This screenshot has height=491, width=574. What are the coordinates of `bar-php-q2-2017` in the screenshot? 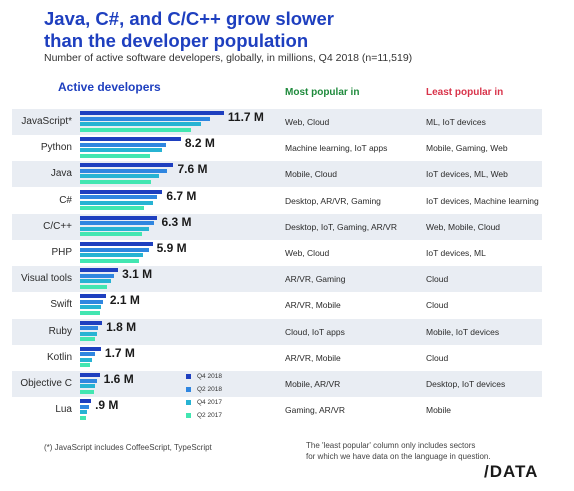 It's located at (110, 260).